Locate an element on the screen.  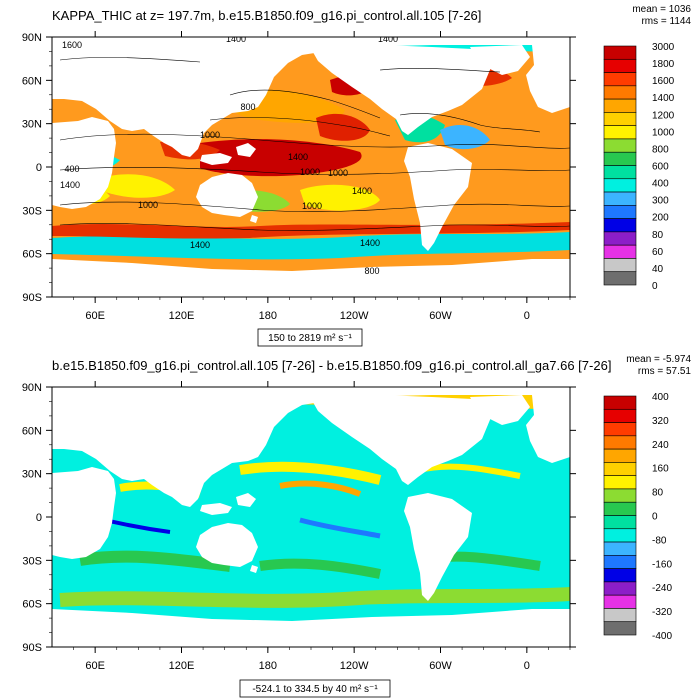
colorbar-label: -320 is located at coordinates (662, 612).